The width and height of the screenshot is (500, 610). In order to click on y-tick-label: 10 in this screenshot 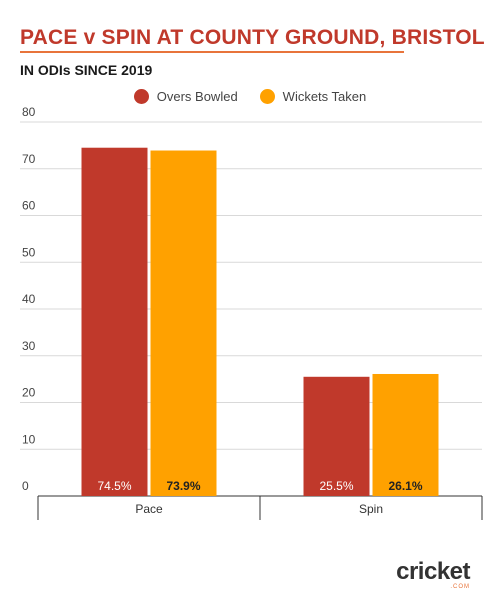, I will do `click(29, 439)`.